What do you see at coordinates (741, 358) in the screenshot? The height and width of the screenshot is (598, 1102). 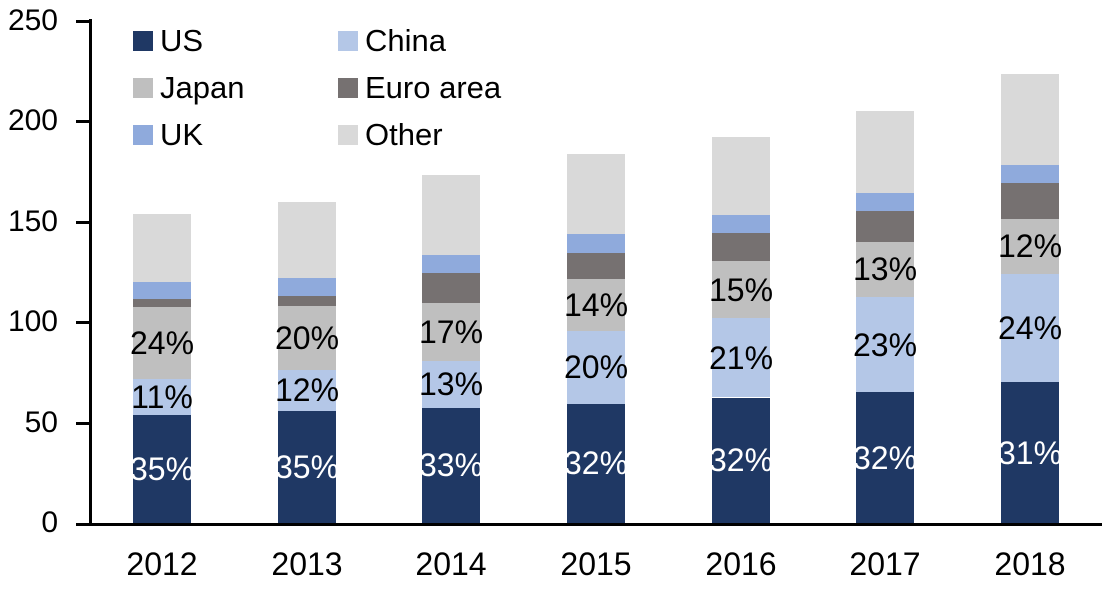 I see `bar-segment-china-2016` at bounding box center [741, 358].